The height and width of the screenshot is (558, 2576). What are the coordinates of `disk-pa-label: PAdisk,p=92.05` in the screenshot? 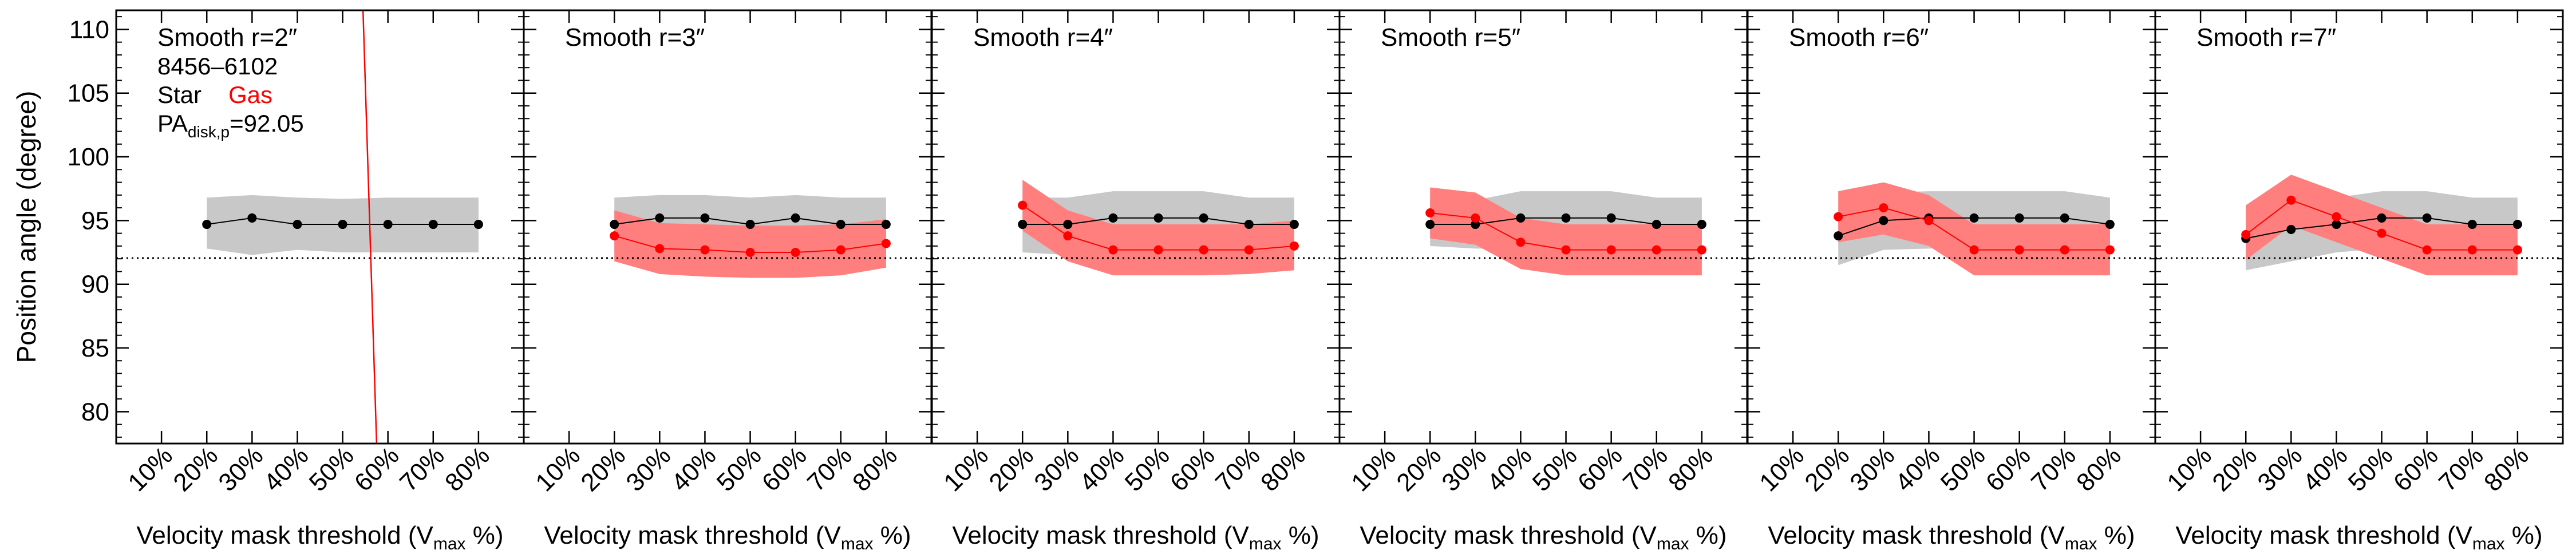 It's located at (230, 125).